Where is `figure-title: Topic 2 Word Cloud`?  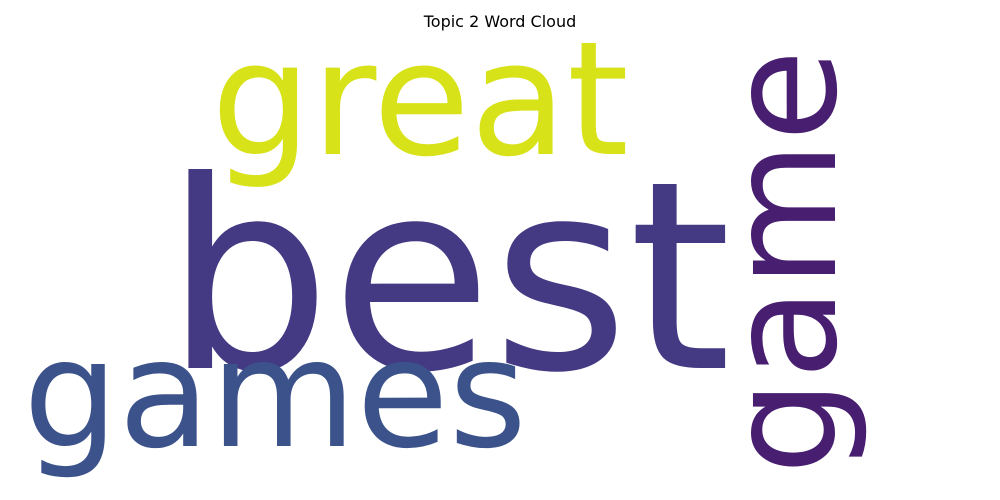 figure-title: Topic 2 Word Cloud is located at coordinates (500, 21).